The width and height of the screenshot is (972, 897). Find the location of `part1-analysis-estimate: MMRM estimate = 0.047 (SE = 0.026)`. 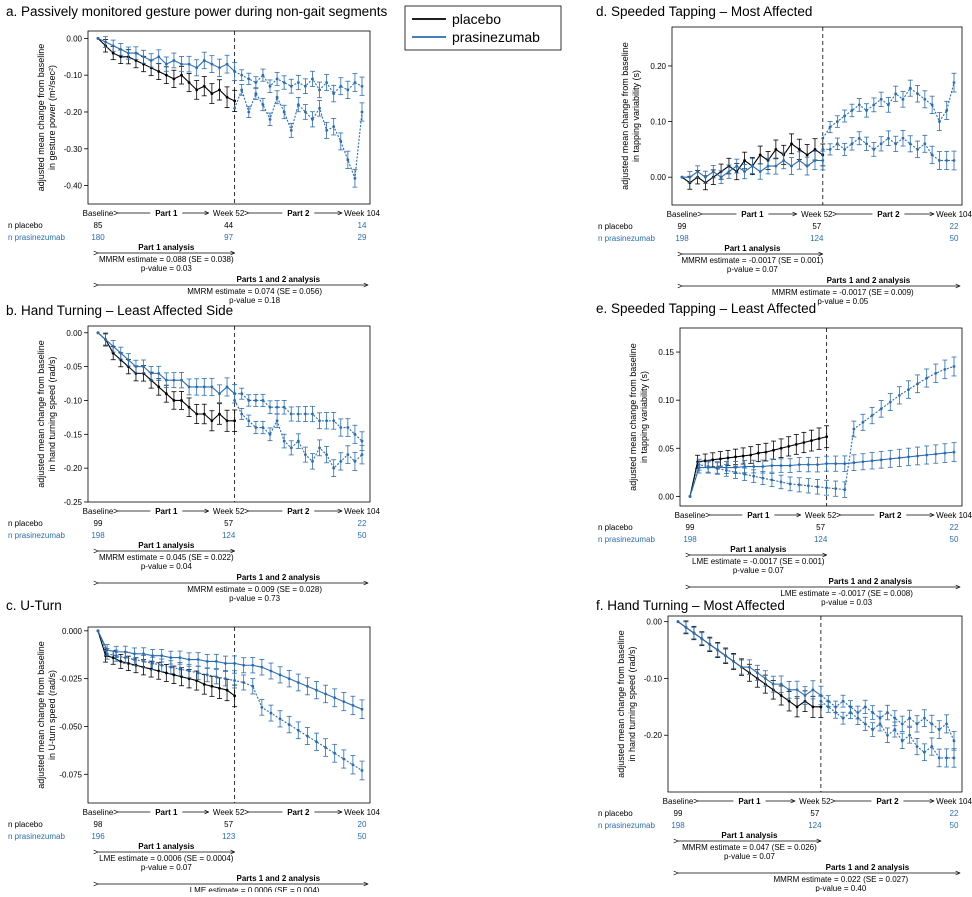

part1-analysis-estimate: MMRM estimate = 0.047 (SE = 0.026) is located at coordinates (749, 847).